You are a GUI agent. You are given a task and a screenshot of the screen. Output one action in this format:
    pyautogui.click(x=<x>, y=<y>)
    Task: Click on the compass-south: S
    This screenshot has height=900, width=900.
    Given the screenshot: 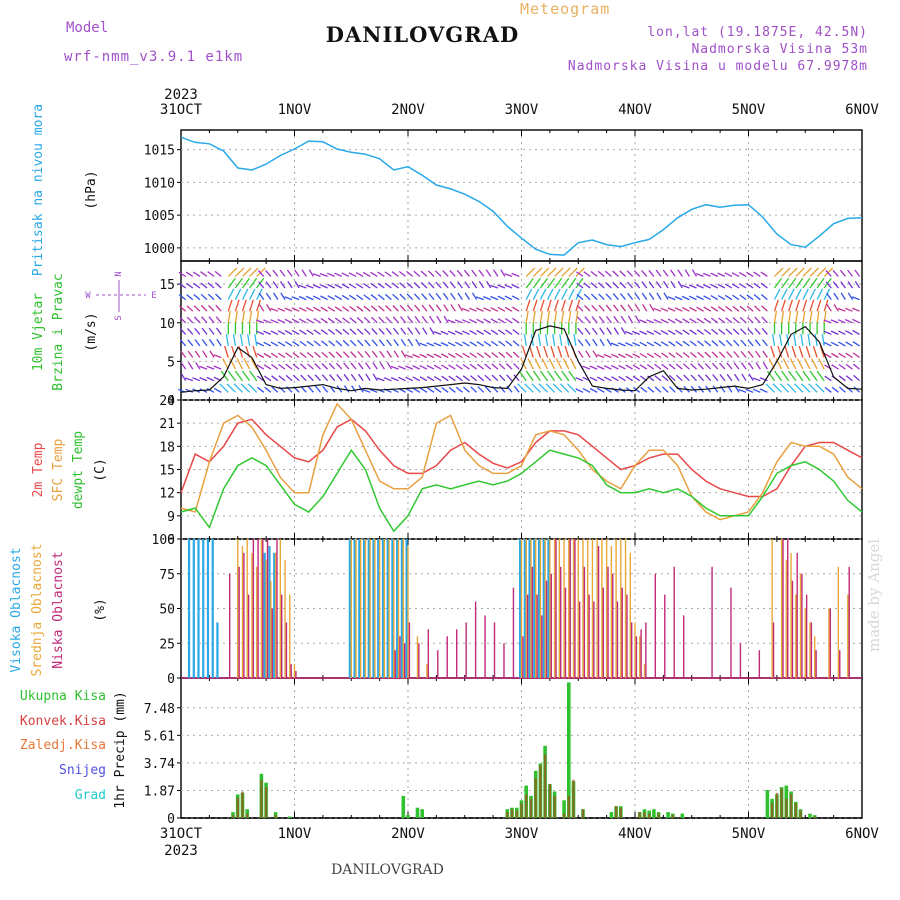 What is the action you would take?
    pyautogui.click(x=119, y=317)
    